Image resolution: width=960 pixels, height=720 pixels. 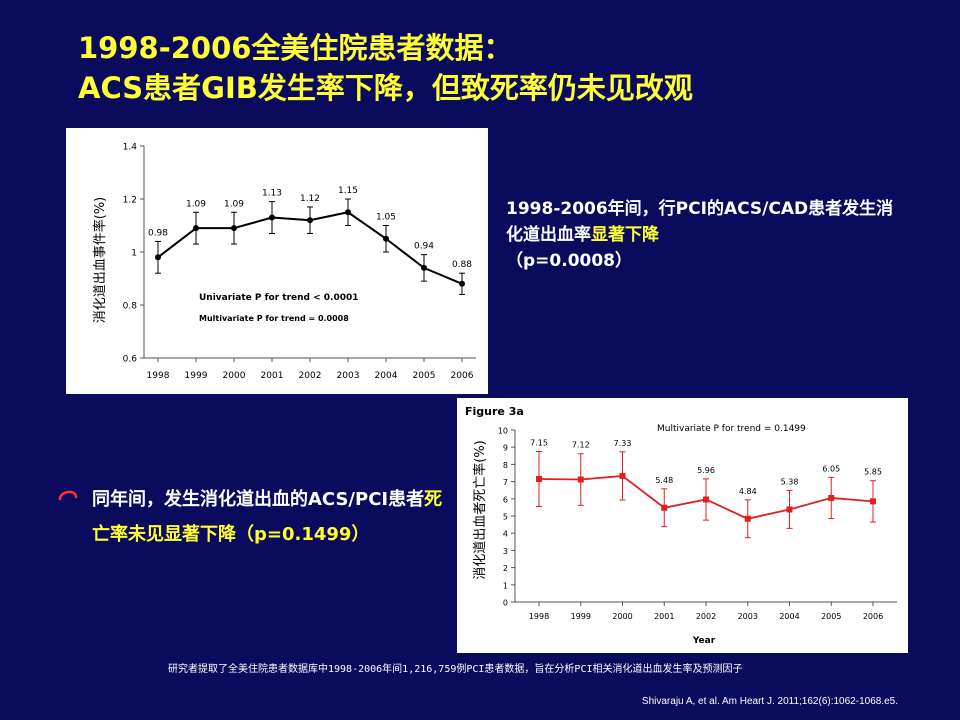 I want to click on x-axis-label: Year, so click(x=704, y=641).